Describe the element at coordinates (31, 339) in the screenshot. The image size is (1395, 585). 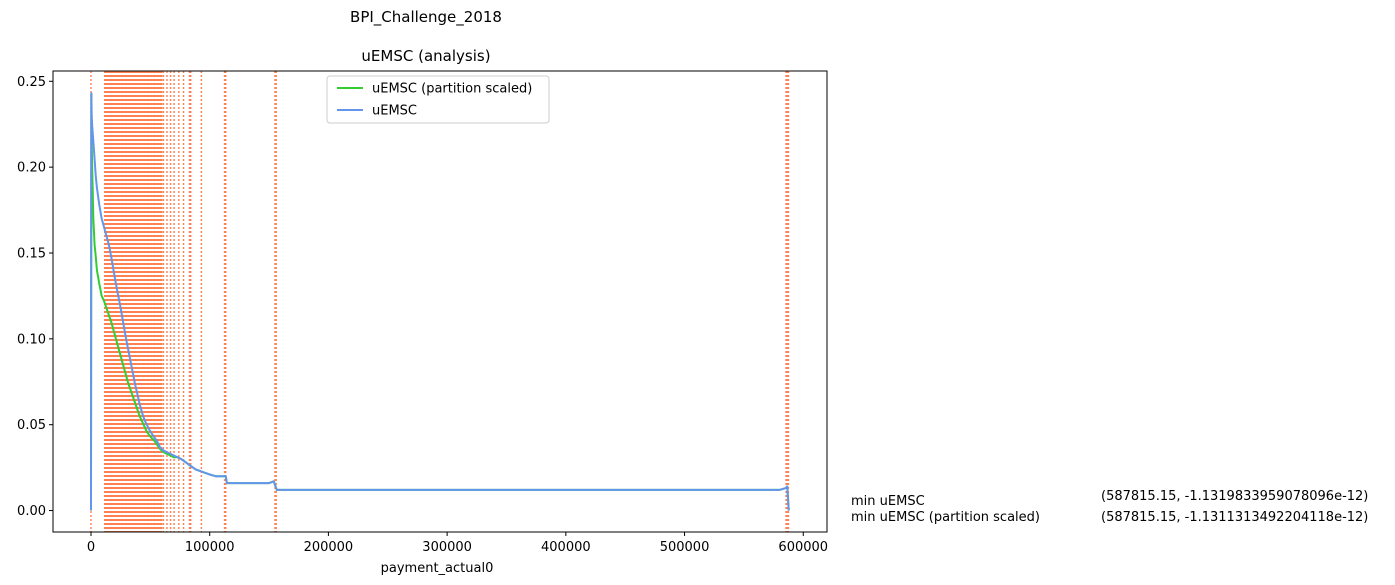
I see `y-tick-label-2: 0.10` at that location.